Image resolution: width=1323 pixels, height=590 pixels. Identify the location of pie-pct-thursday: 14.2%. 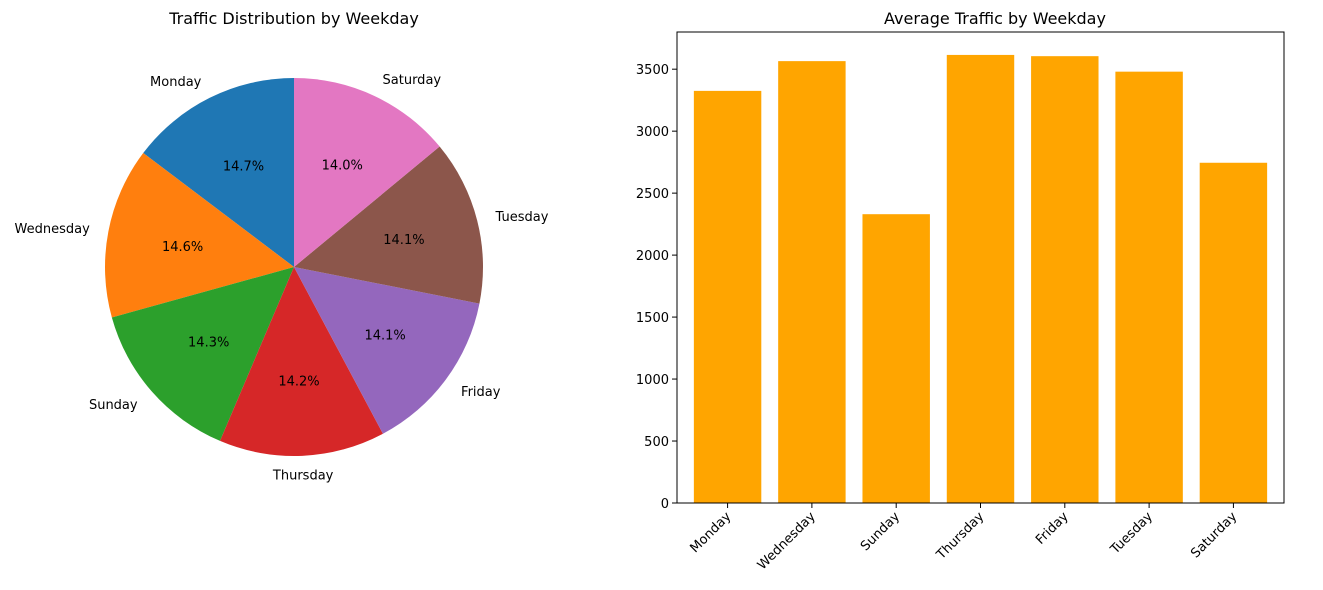
(298, 381).